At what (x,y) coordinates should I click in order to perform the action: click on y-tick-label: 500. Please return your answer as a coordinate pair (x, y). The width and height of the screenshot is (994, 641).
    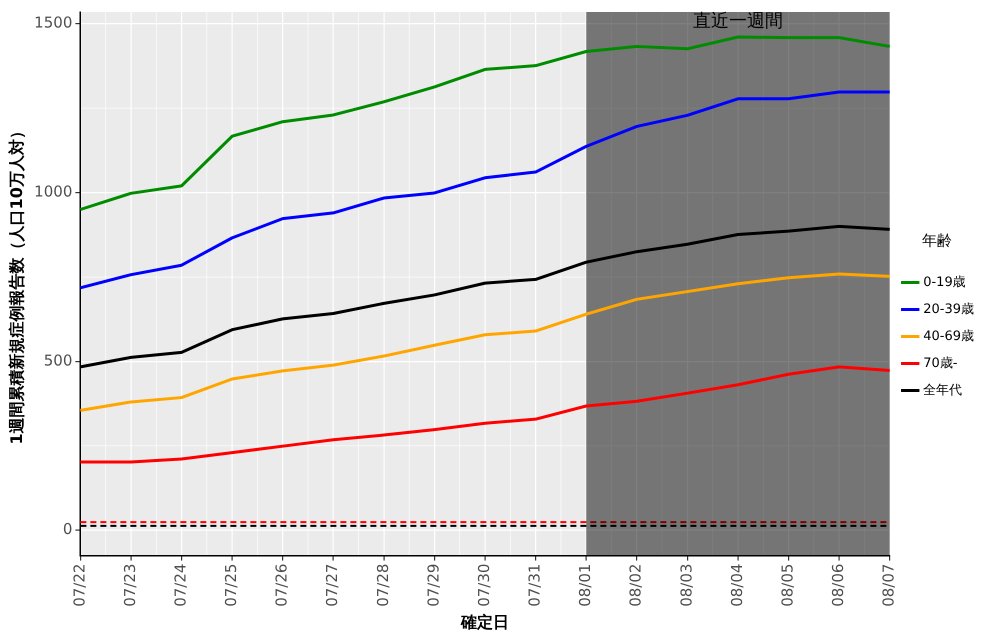
    Looking at the image, I should click on (58, 360).